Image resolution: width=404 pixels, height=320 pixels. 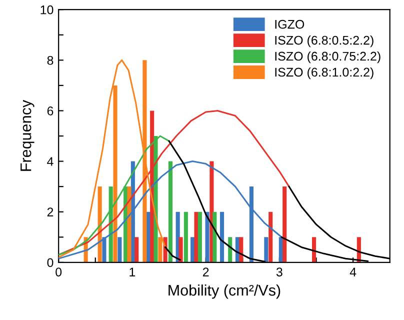 What do you see at coordinates (324, 73) in the screenshot?
I see `legend-label: ISZO (6.8:1.0:2.2)` at bounding box center [324, 73].